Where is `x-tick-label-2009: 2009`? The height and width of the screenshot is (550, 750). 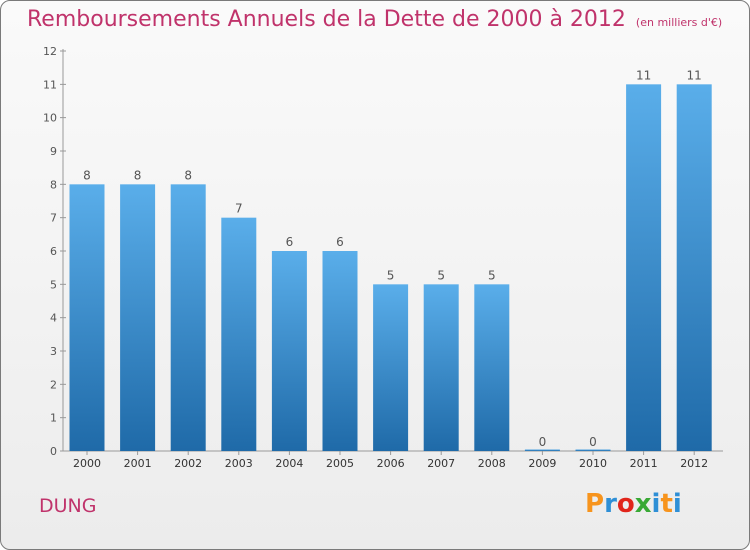 x-tick-label-2009: 2009 is located at coordinates (542, 463).